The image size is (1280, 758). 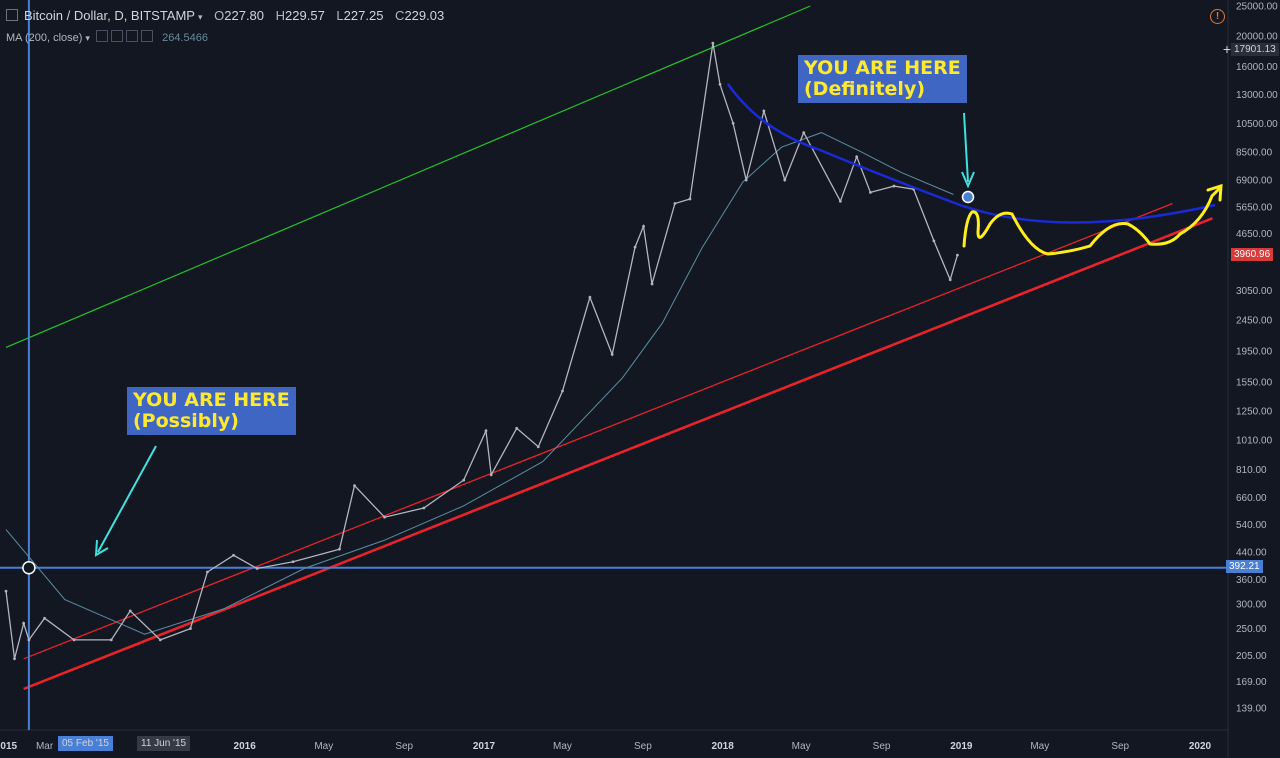 What do you see at coordinates (484, 746) in the screenshot?
I see `time-tick-label: 2017` at bounding box center [484, 746].